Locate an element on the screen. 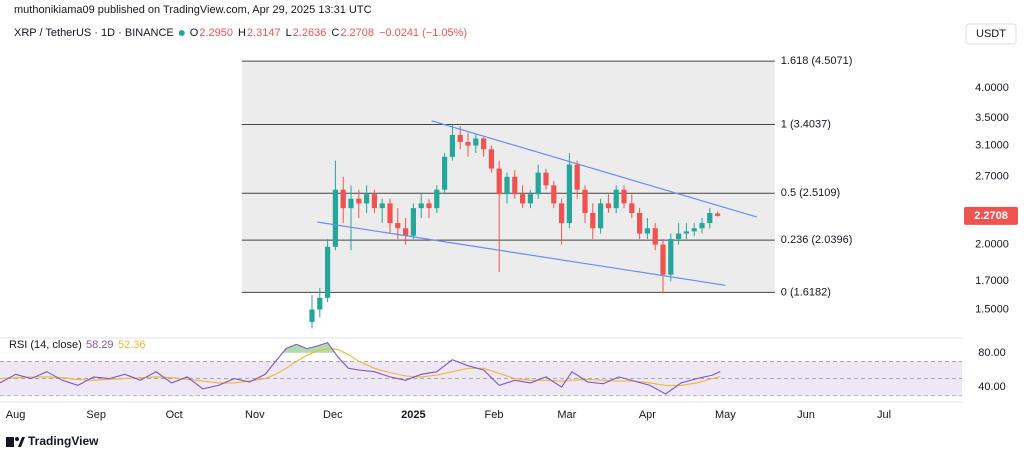 The height and width of the screenshot is (456, 1024). fib-label: 1 (3.4037) is located at coordinates (806, 124).